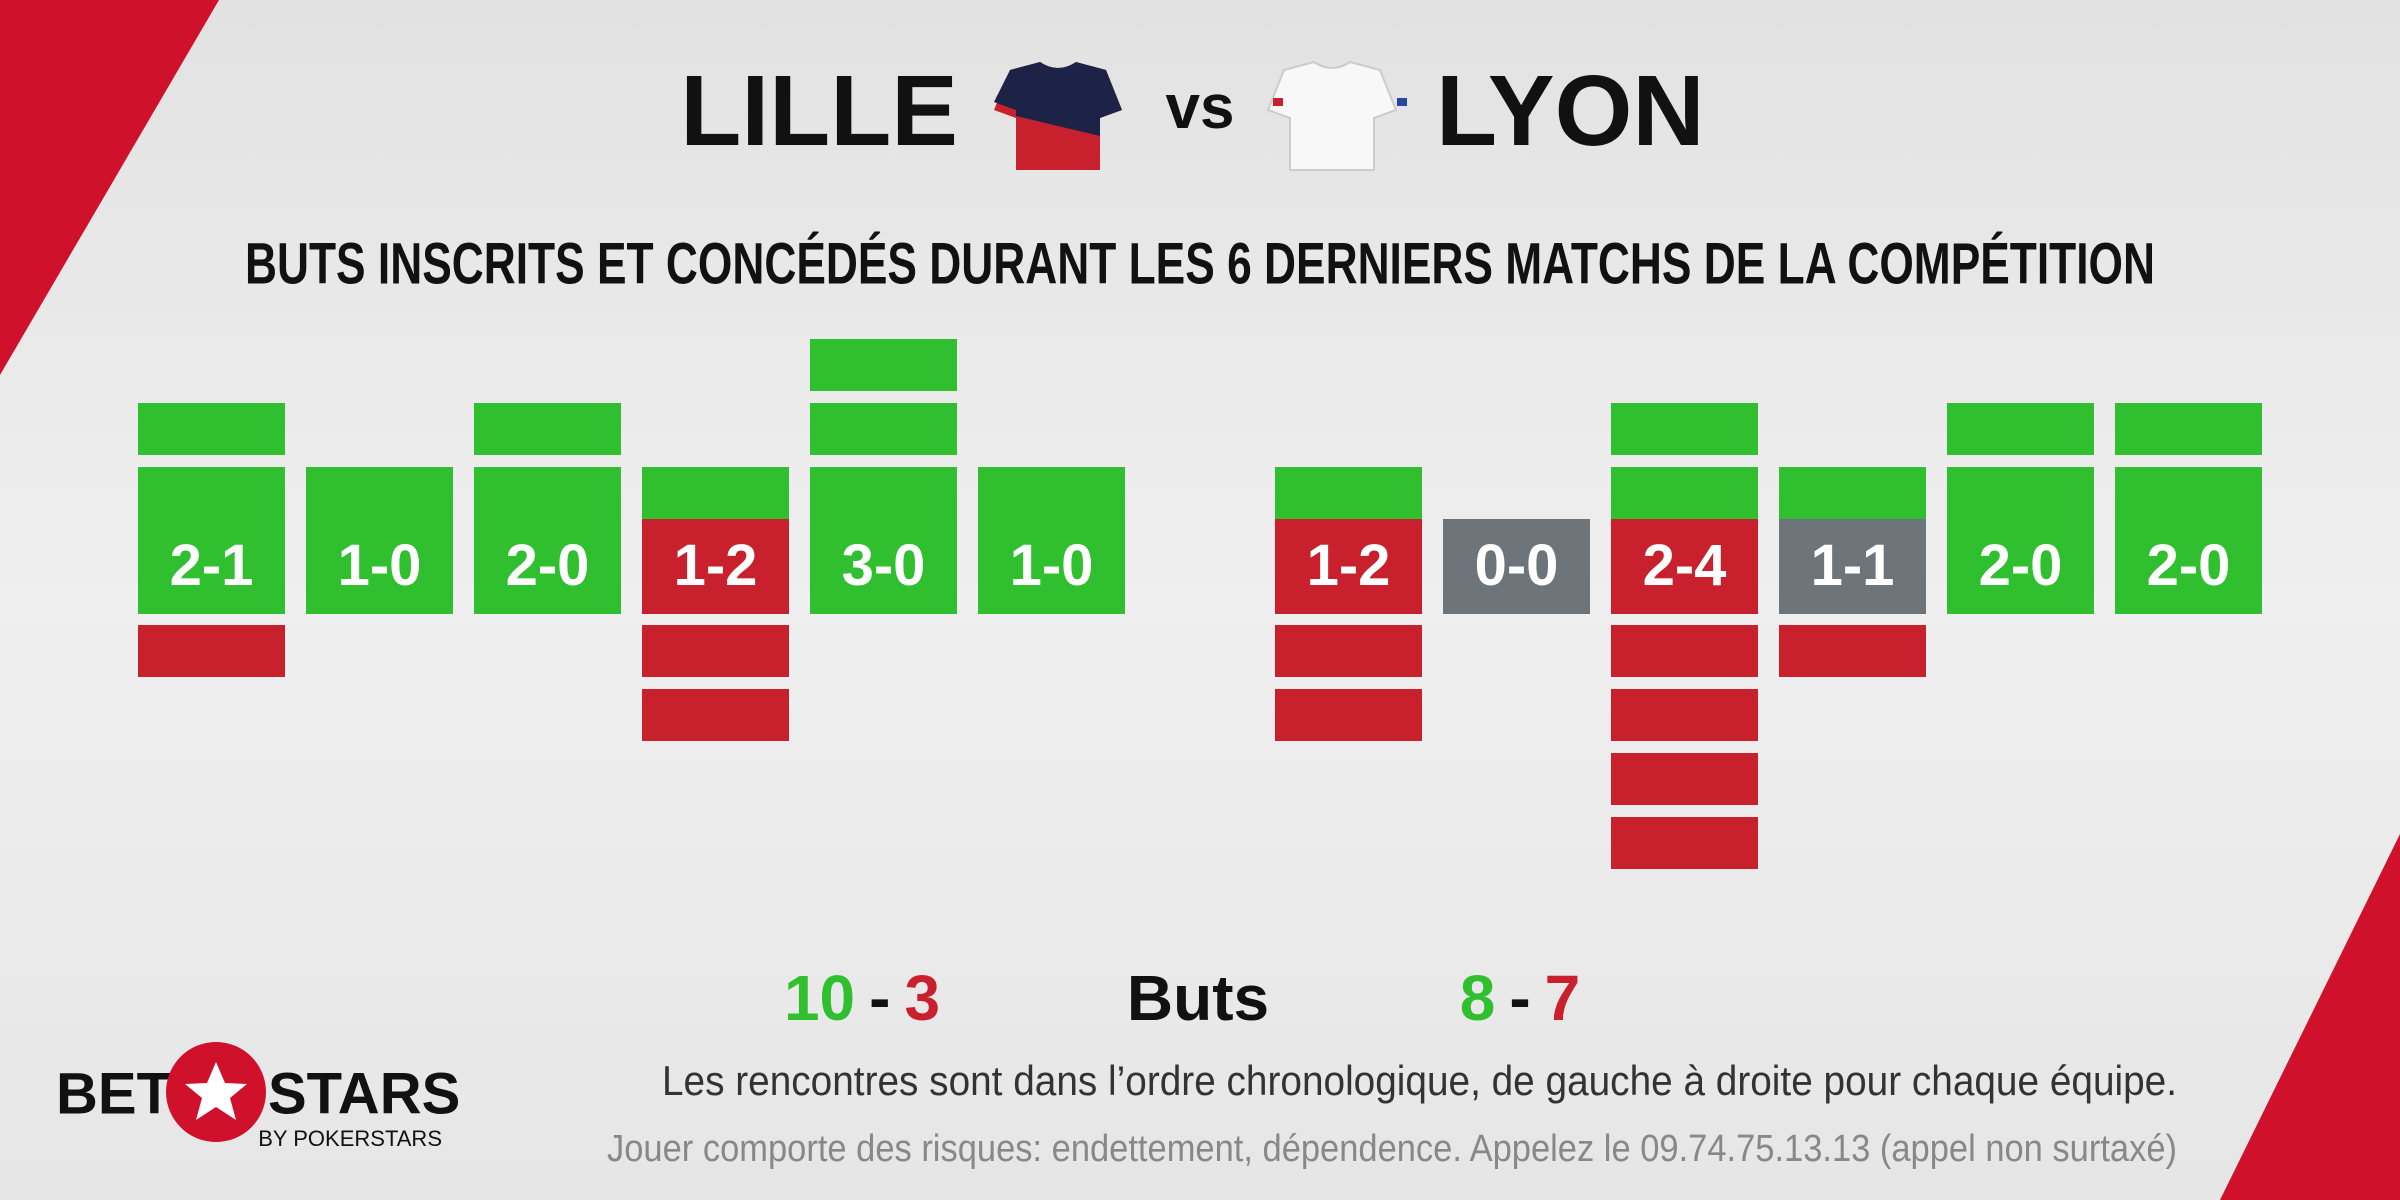 The image size is (2400, 1200). I want to click on team-totals: 10-3, so click(862, 998).